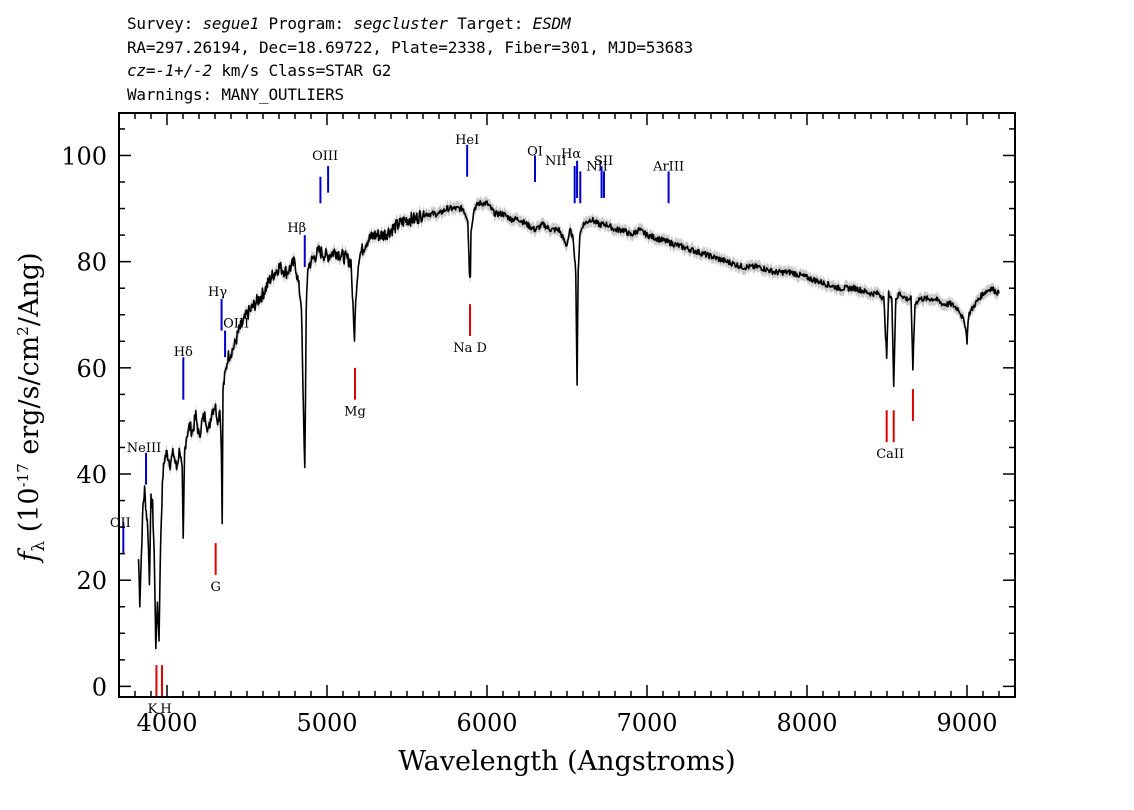 This screenshot has height=810, width=1134. I want to click on emission-line-label: ArIII, so click(668, 166).